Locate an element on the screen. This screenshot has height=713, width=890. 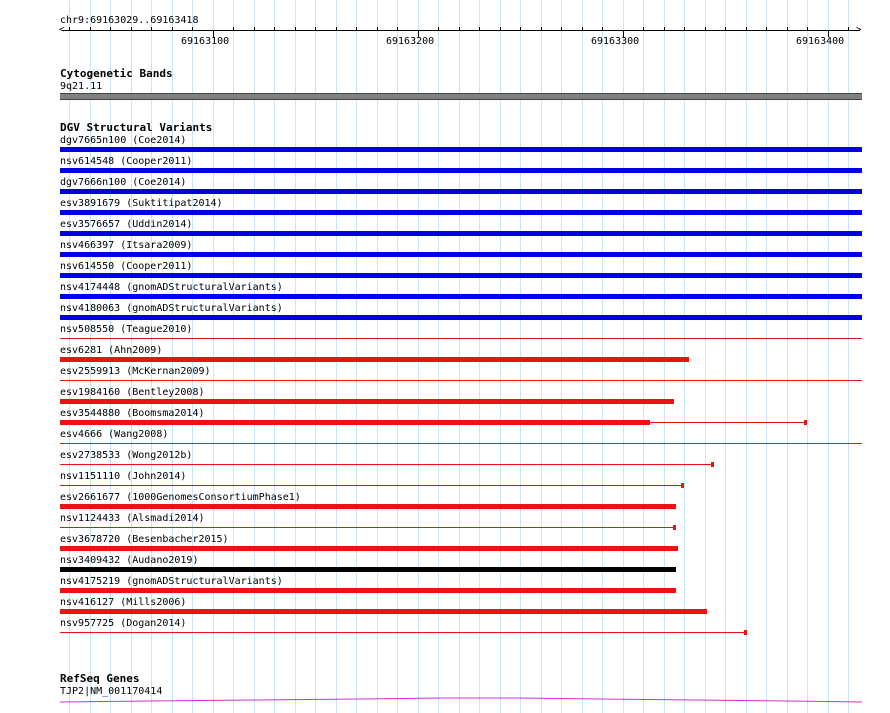
dgv-feature-label: nsv3409432 (Audano2019) is located at coordinates (129, 560).